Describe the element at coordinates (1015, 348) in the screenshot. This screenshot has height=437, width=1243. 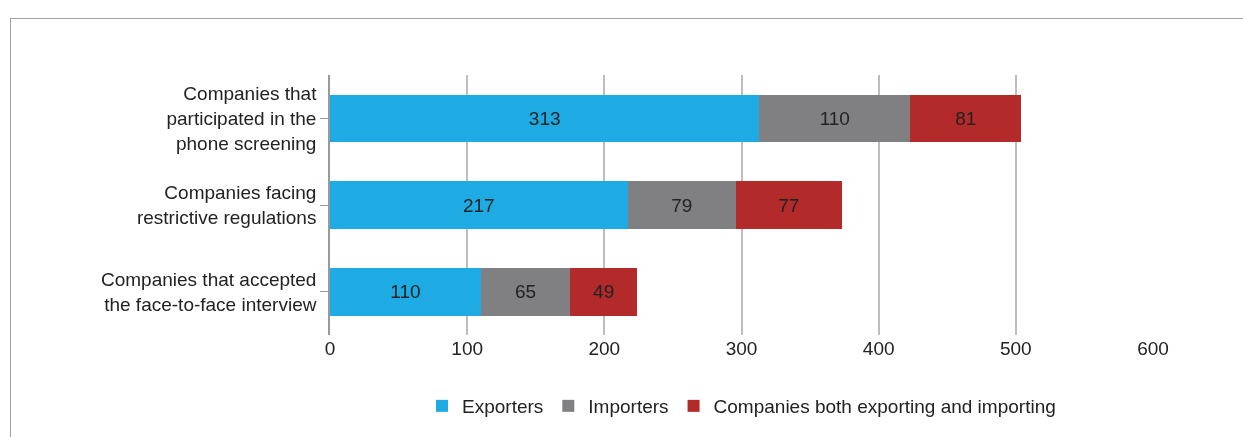
I see `x-tick-label: 500` at that location.